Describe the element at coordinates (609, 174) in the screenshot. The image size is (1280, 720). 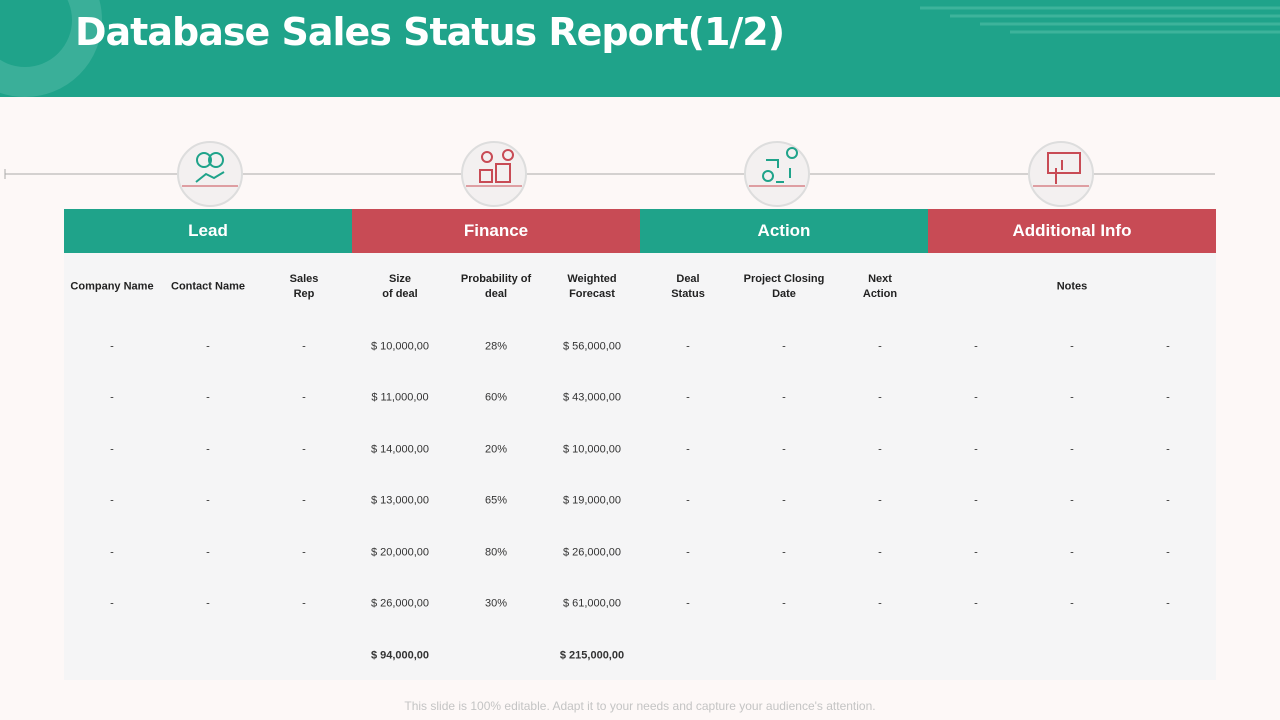
I see `timeline` at that location.